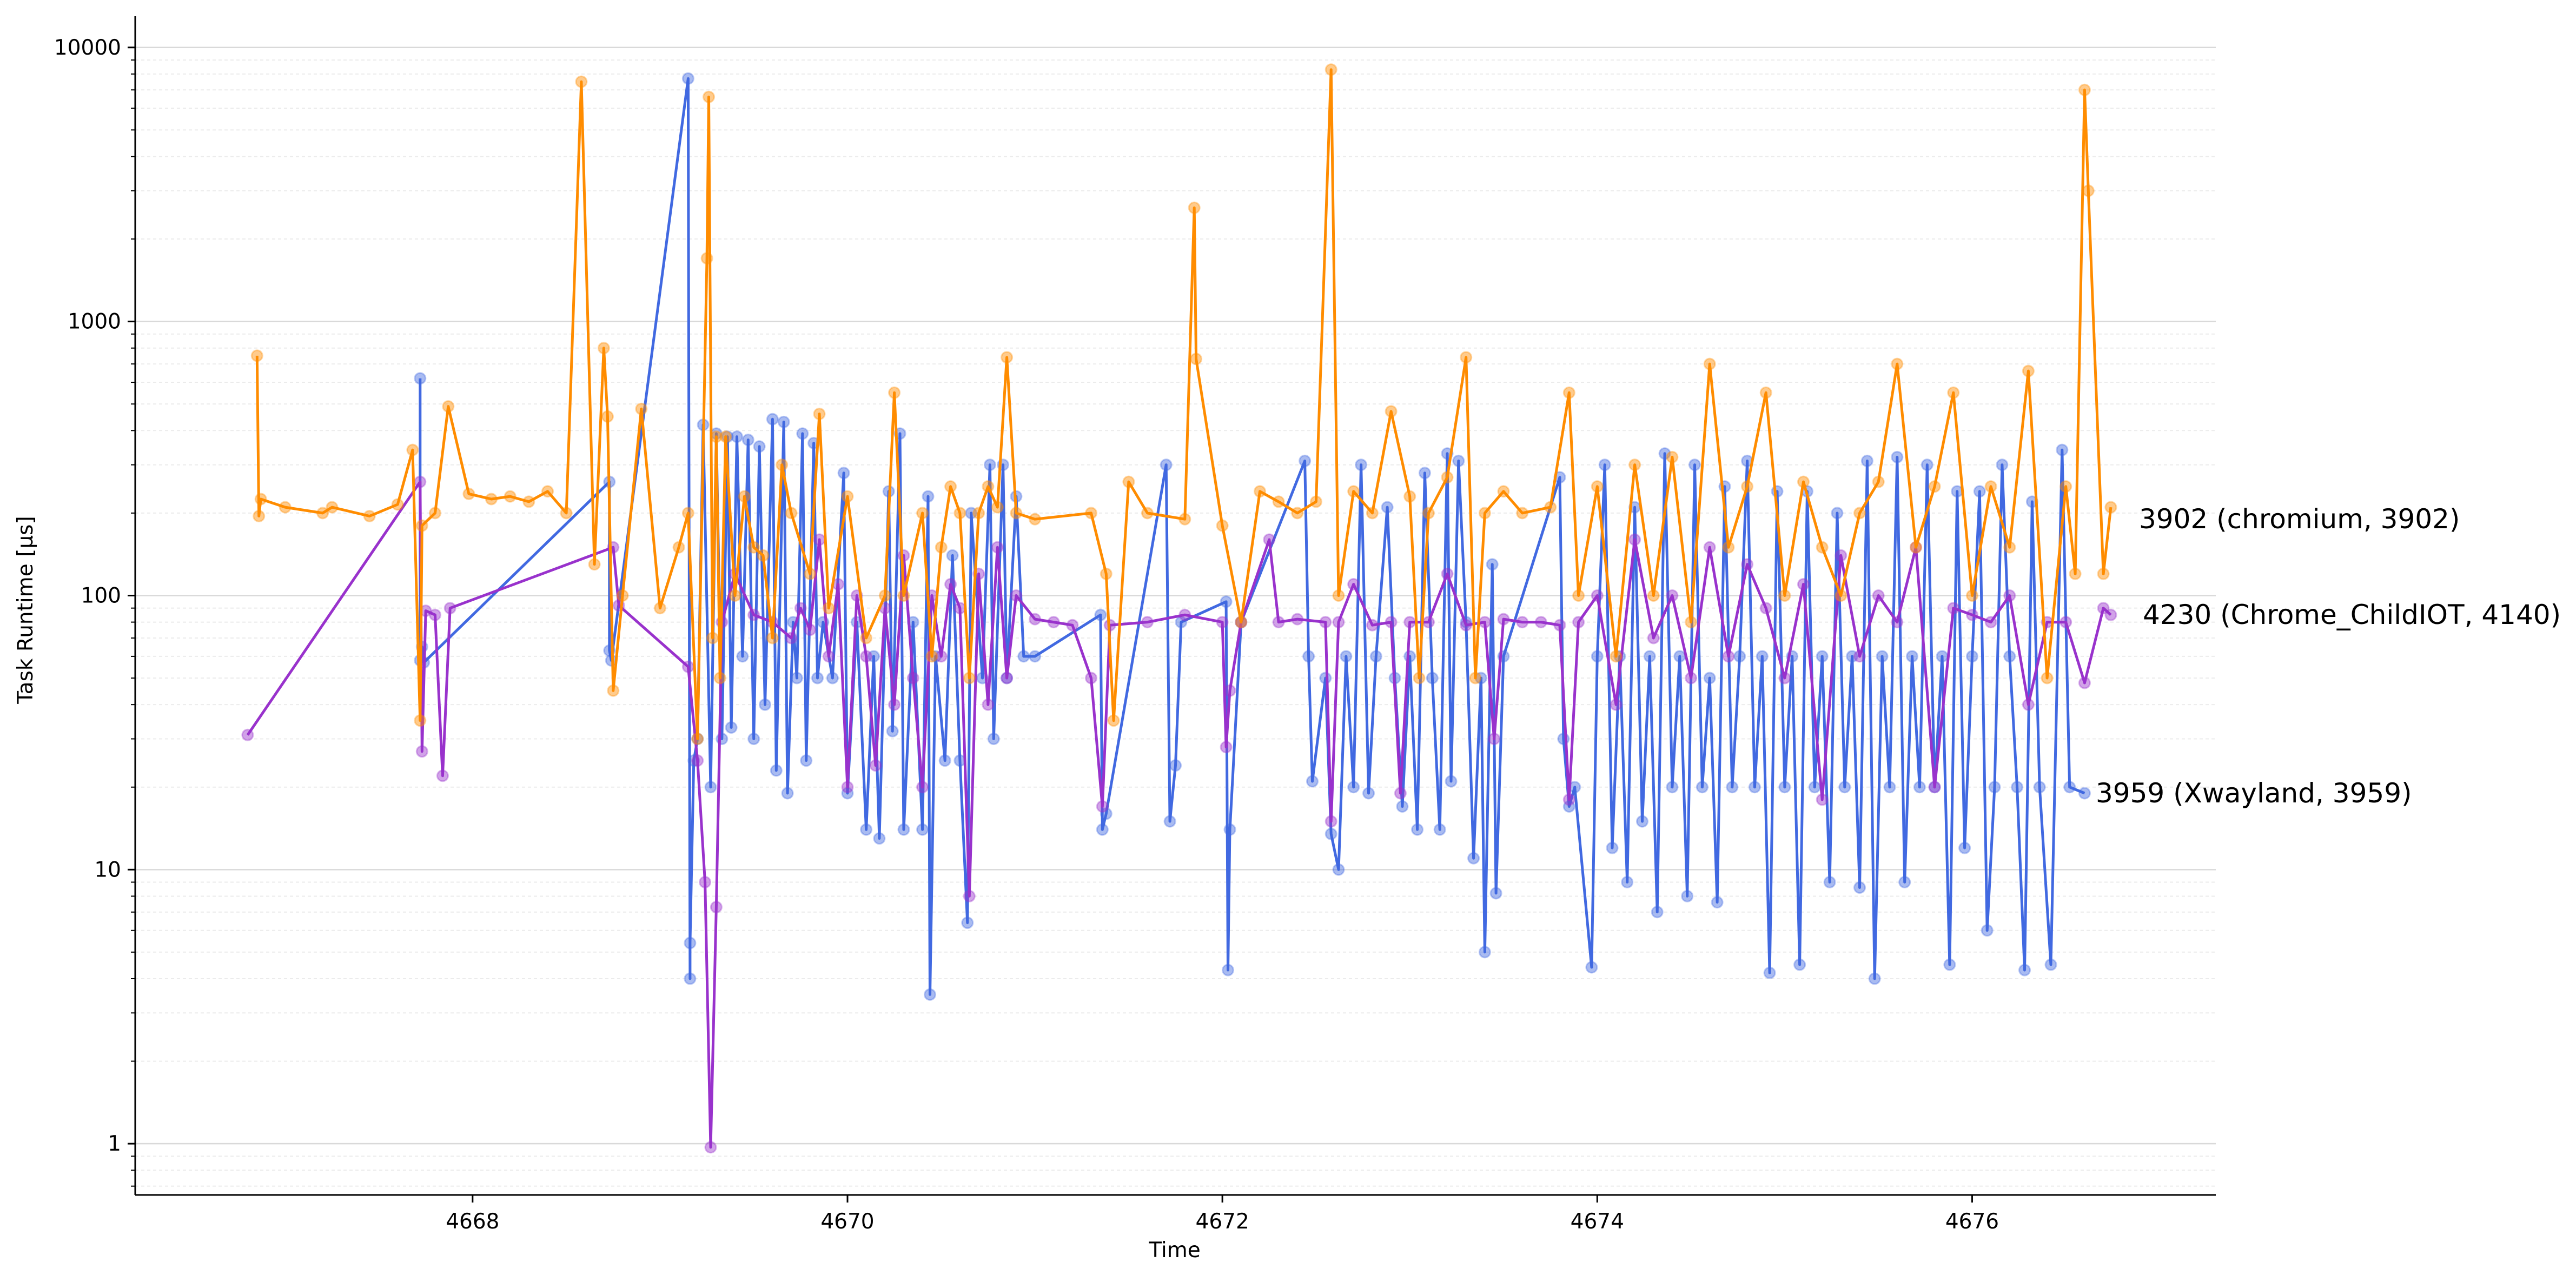  What do you see at coordinates (2254, 793) in the screenshot?
I see `series-end-label: 3959 (Xwayland, 3959)` at bounding box center [2254, 793].